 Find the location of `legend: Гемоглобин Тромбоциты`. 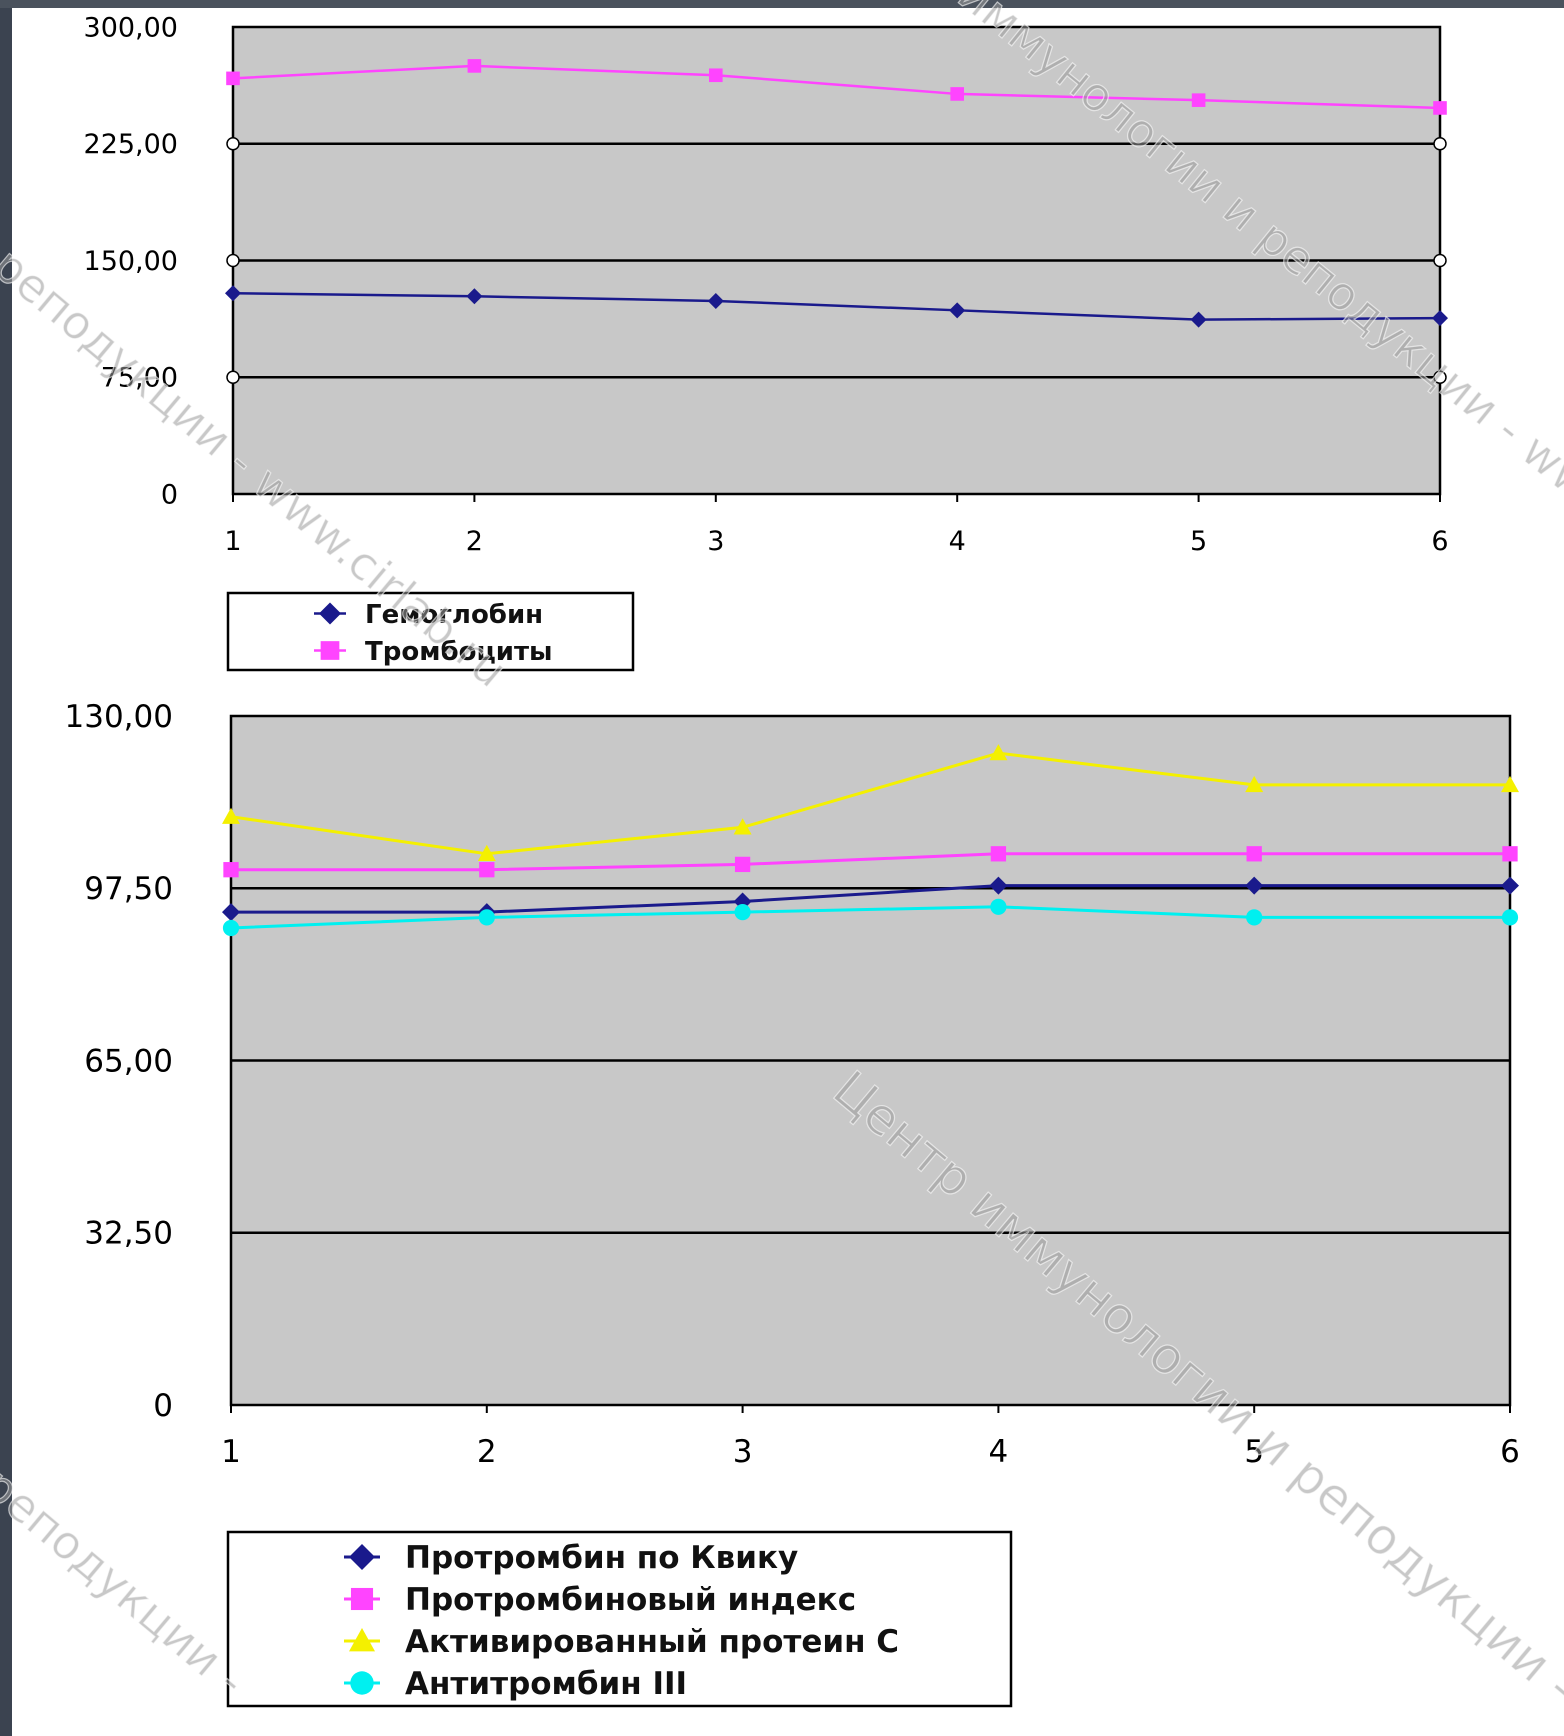

legend: Гемоглобин Тромбоциты is located at coordinates (430, 631).